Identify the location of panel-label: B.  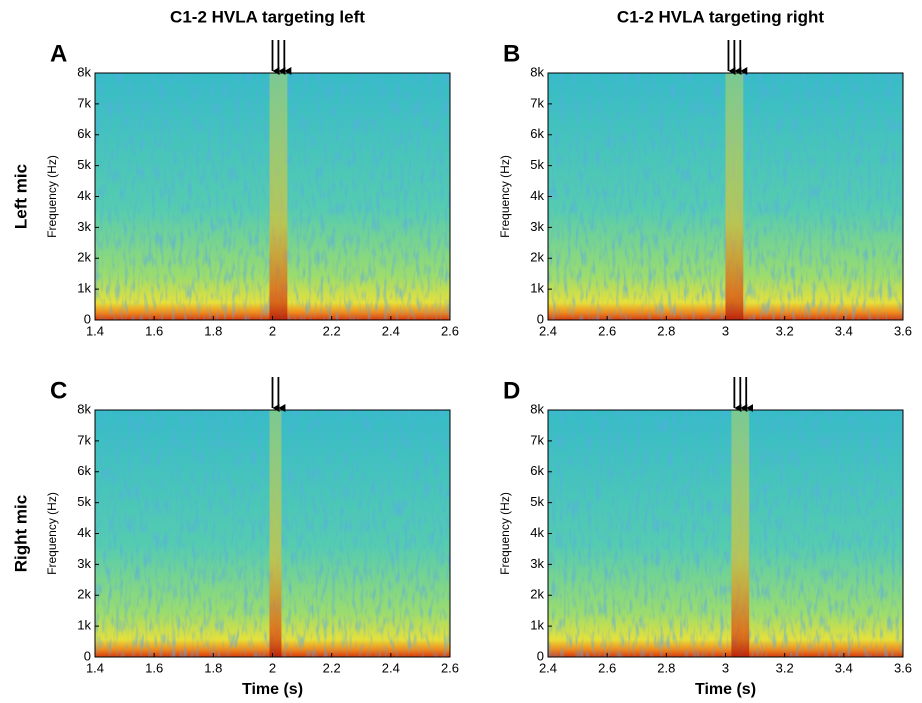
(511, 53).